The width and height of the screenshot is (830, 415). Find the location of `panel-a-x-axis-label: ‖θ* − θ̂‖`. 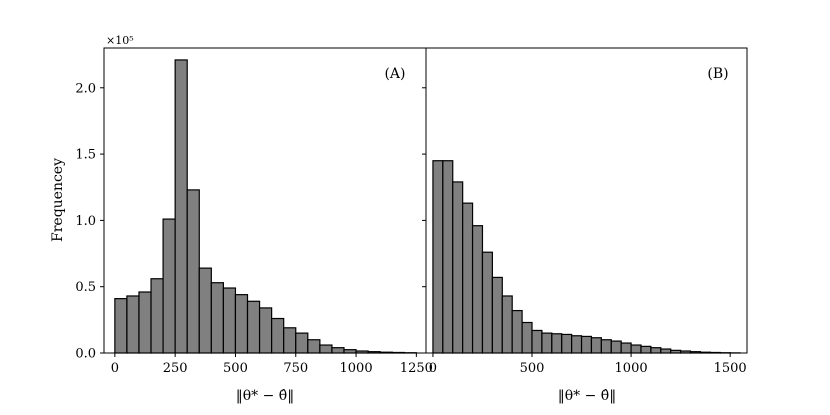

panel-a-x-axis-label: ‖θ* − θ̂‖ is located at coordinates (265, 396).